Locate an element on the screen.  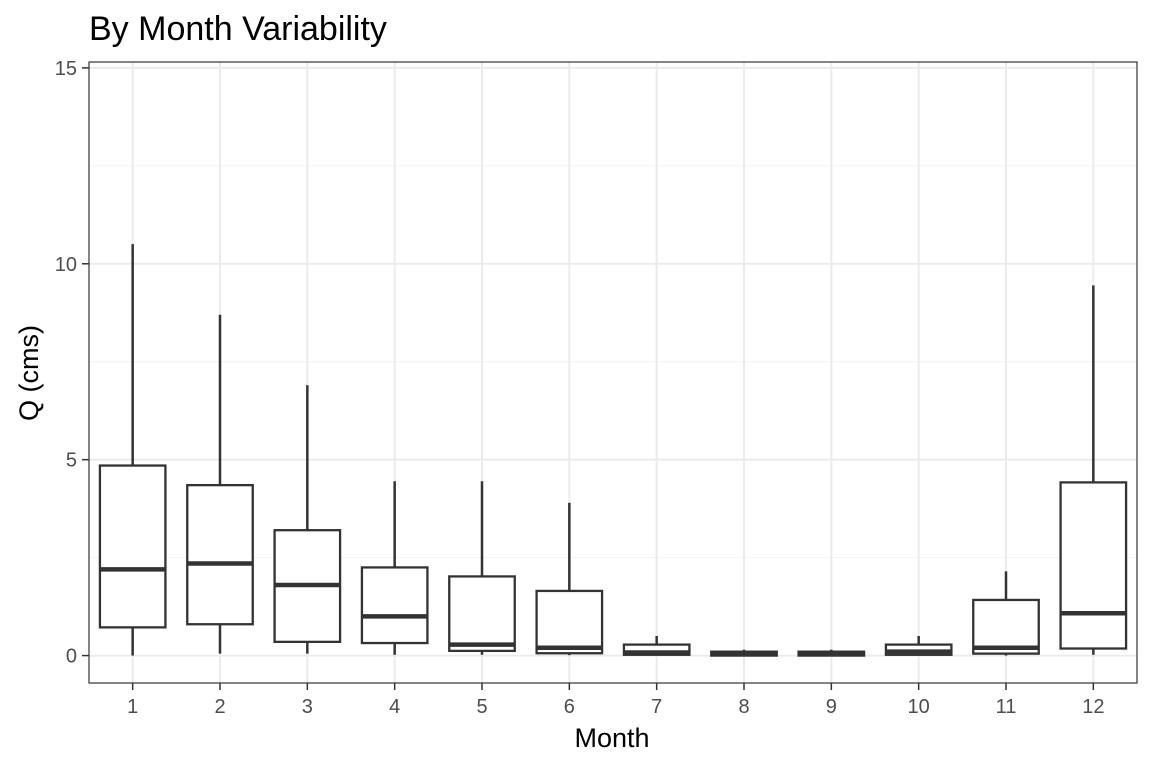
x-axis-title: Month is located at coordinates (611, 738).